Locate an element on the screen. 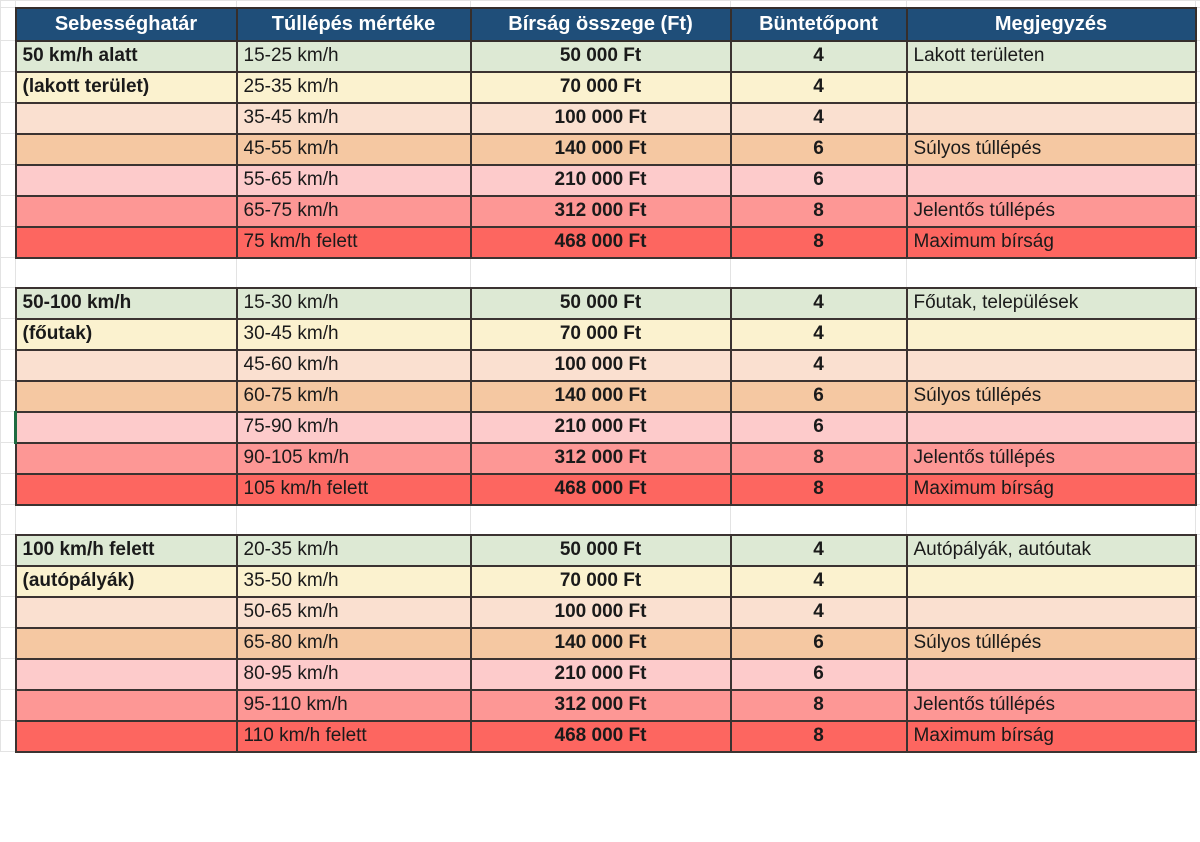  range-cell: 65-80 km/h is located at coordinates (353, 643).